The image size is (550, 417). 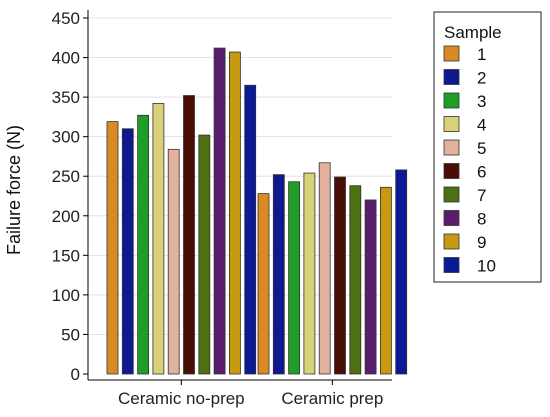 What do you see at coordinates (75, 374) in the screenshot?
I see `y-tick-label: 0` at bounding box center [75, 374].